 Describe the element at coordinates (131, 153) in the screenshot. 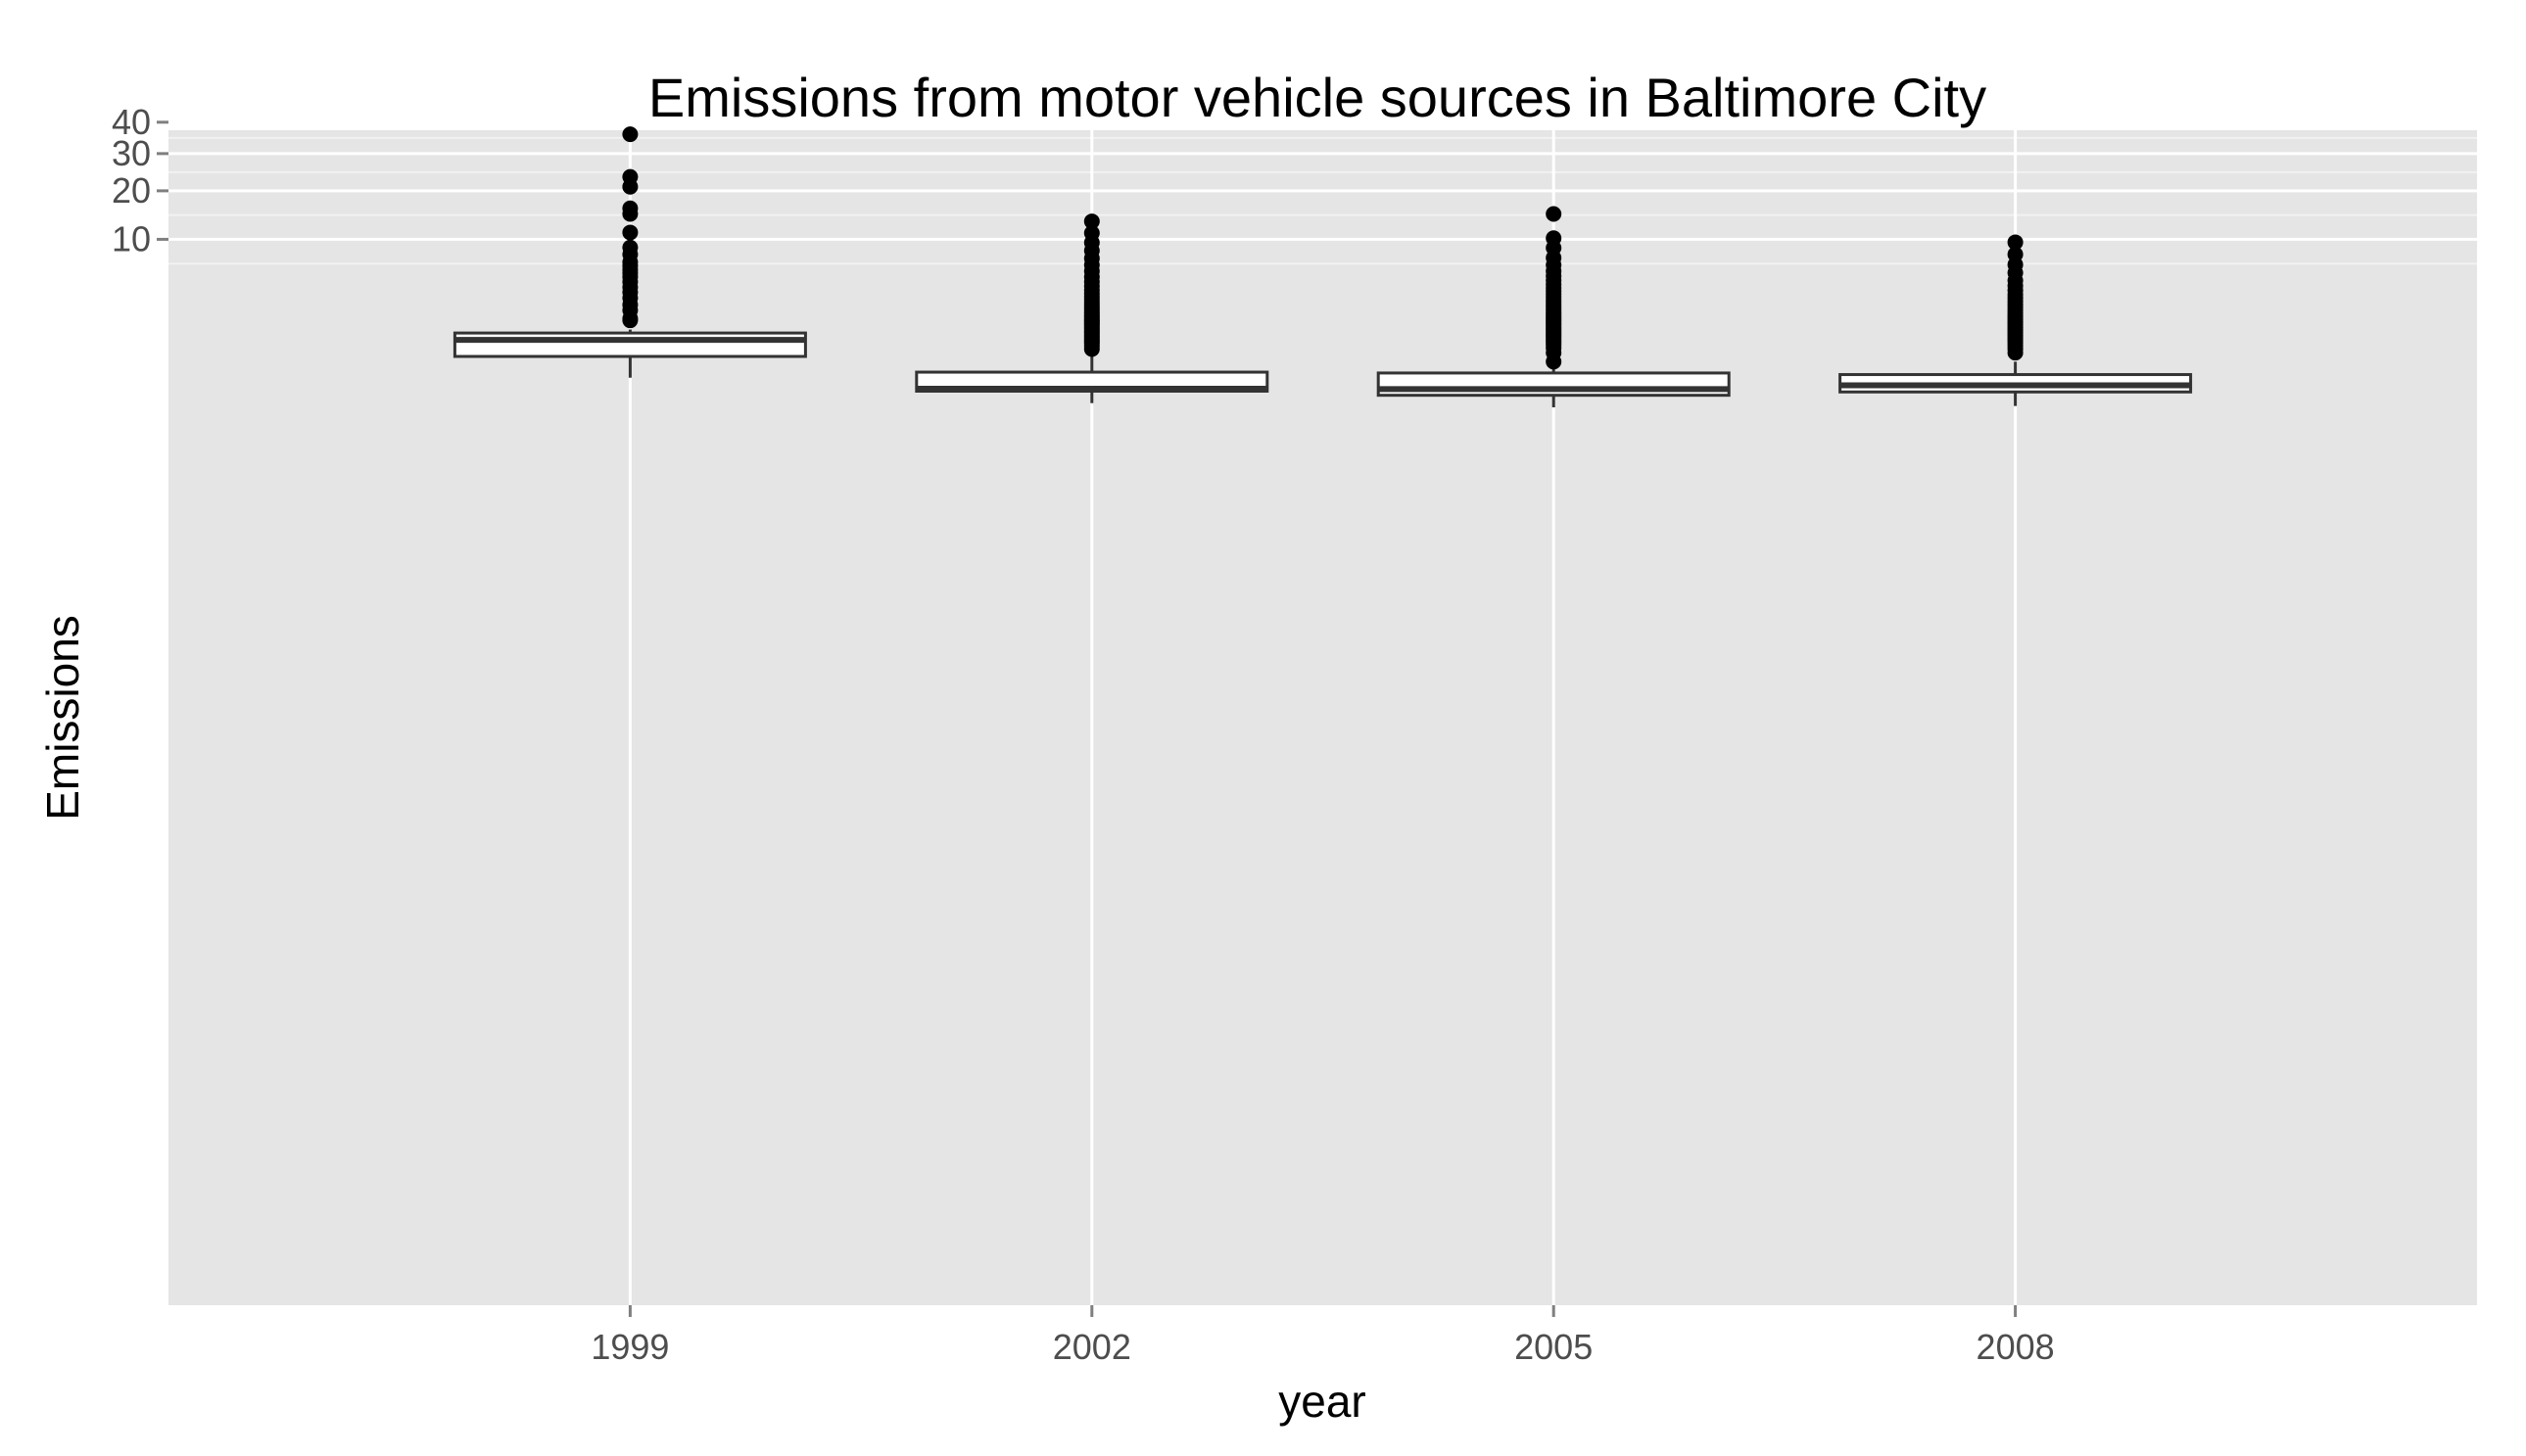

I see `y-tick-label: 30` at that location.